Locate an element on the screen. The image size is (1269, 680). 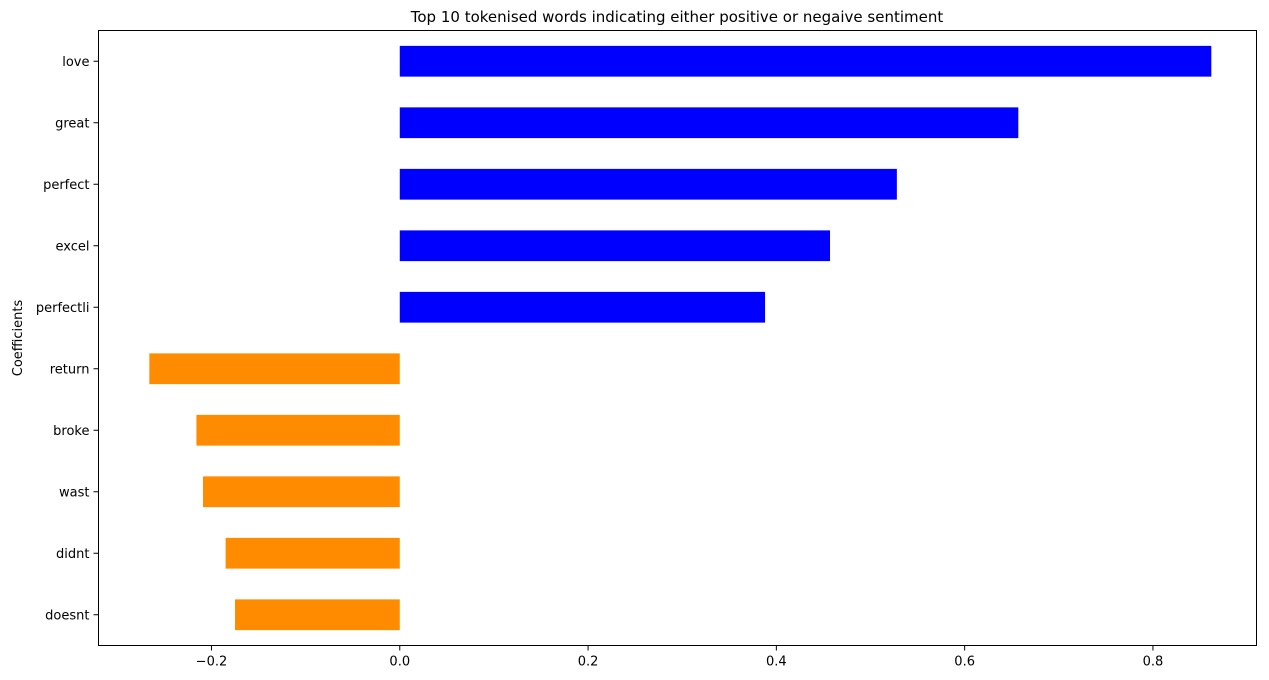
bar-excel is located at coordinates (615, 246).